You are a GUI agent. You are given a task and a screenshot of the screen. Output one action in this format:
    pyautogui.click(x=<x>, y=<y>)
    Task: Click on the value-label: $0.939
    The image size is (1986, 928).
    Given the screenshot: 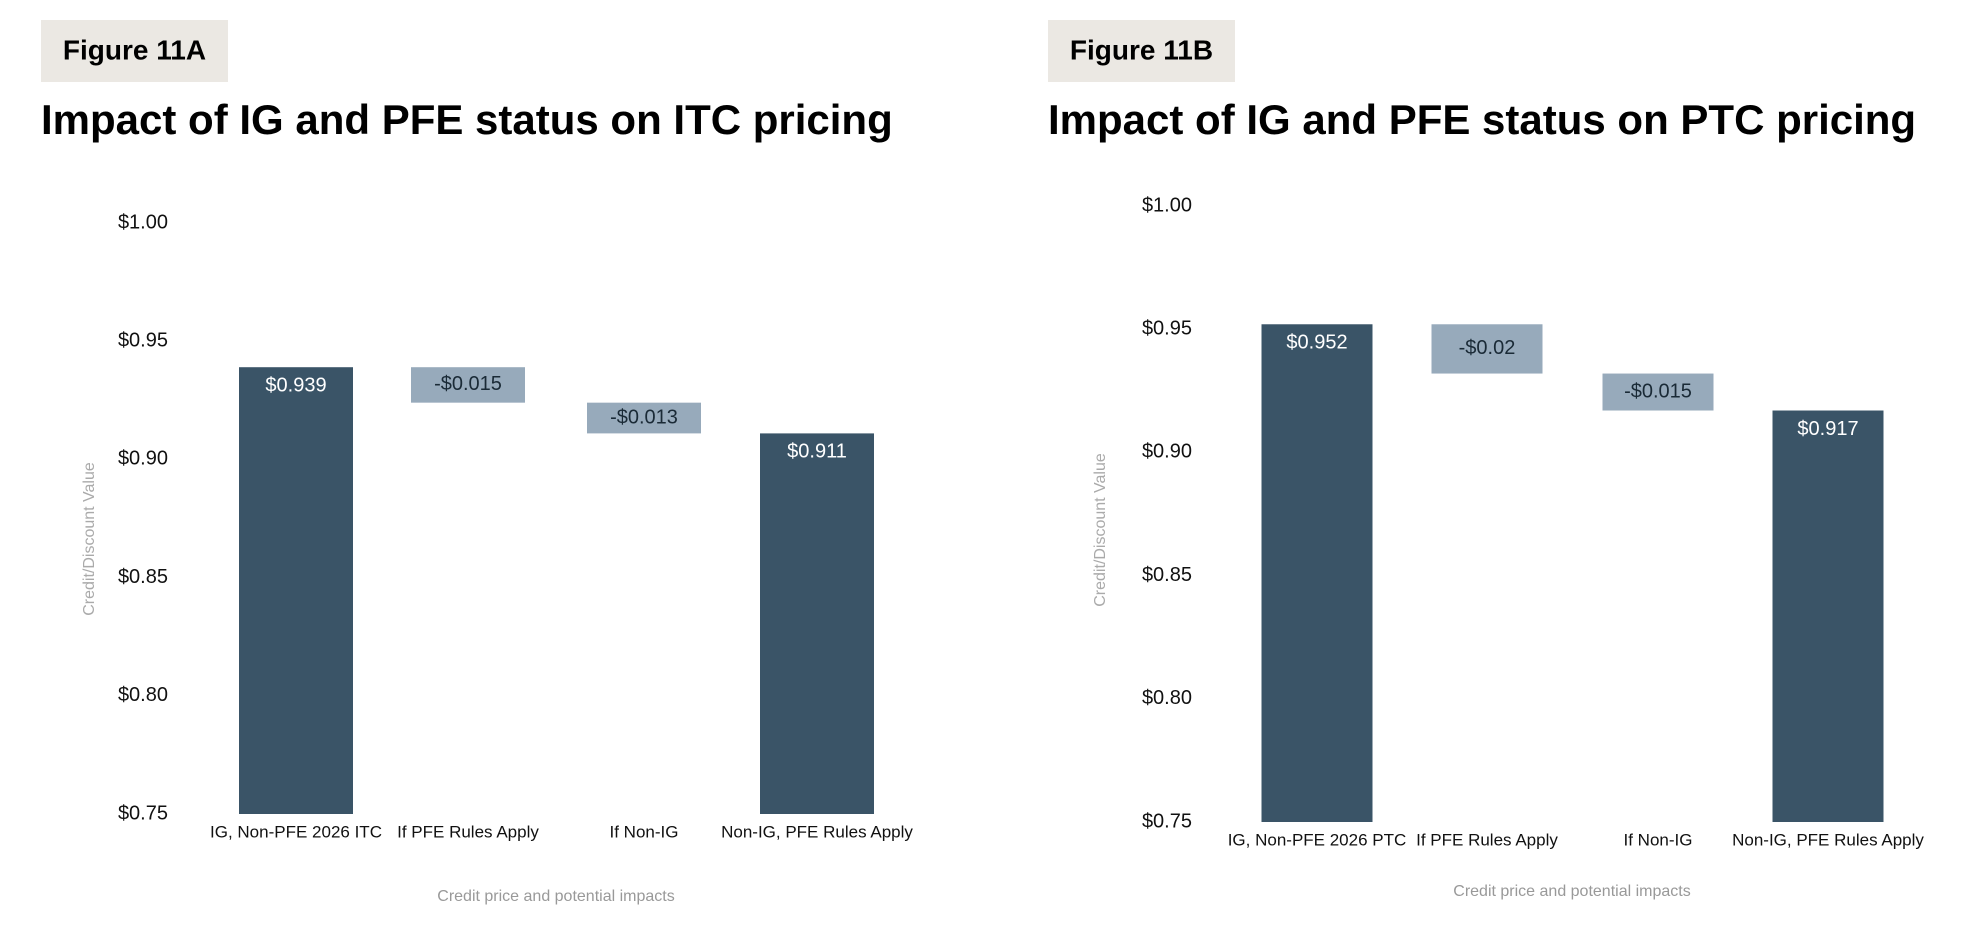 What is the action you would take?
    pyautogui.click(x=295, y=385)
    